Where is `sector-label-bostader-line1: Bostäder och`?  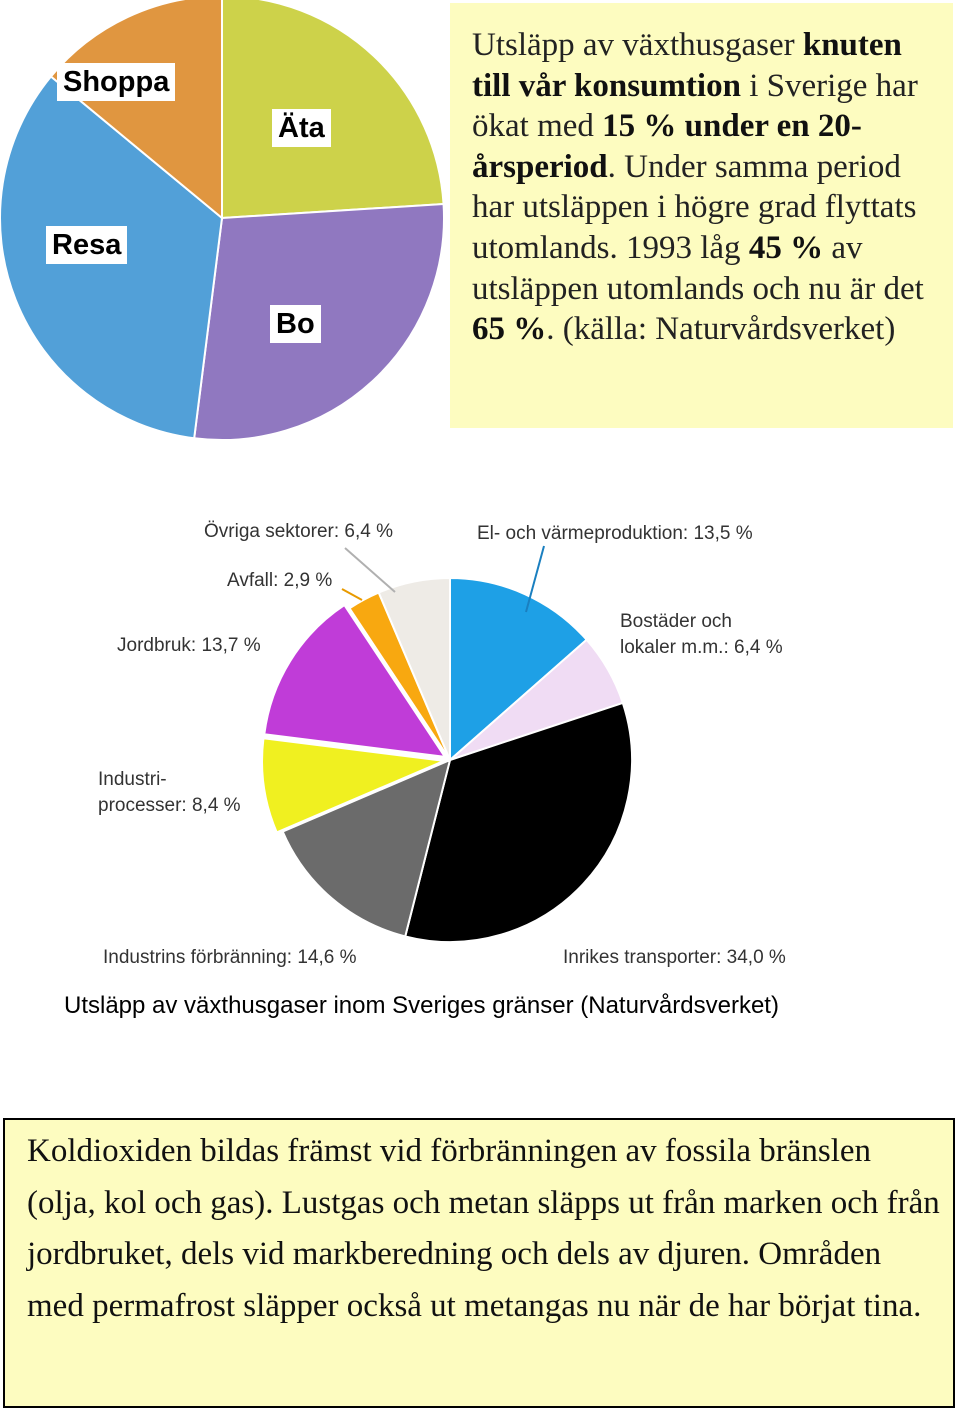 sector-label-bostader-line1: Bostäder och is located at coordinates (676, 621).